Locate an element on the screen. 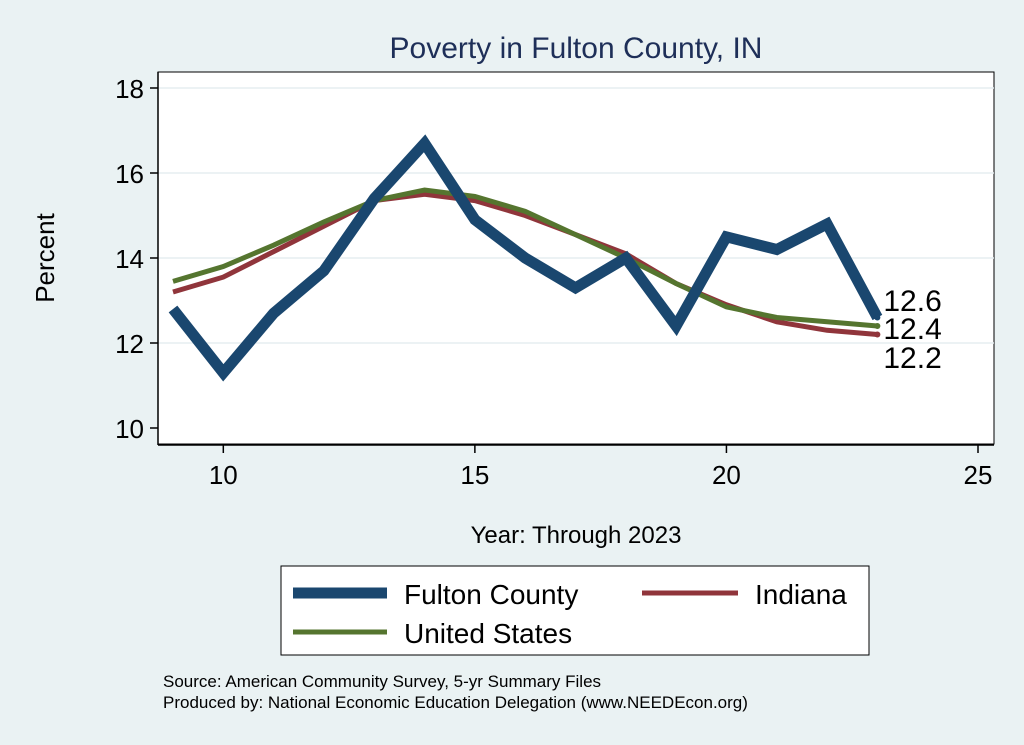 The width and height of the screenshot is (1024, 745). x-tick-label: 25 is located at coordinates (978, 475).